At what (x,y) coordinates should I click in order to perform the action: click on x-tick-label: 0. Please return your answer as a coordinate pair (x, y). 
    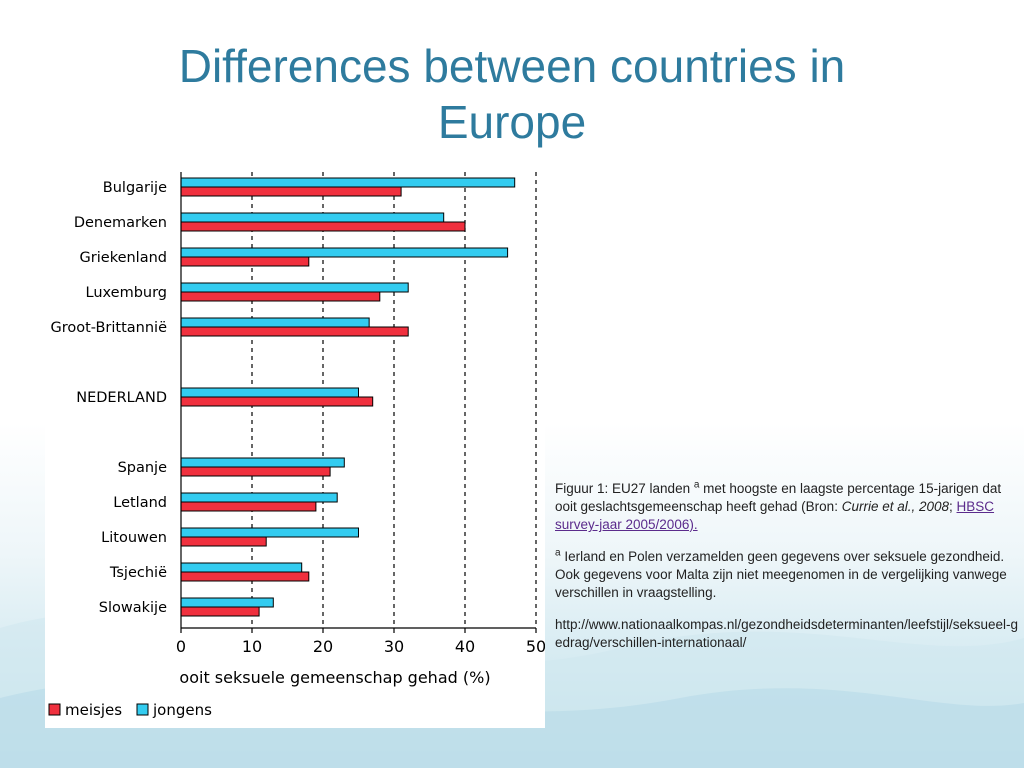
    Looking at the image, I should click on (181, 646).